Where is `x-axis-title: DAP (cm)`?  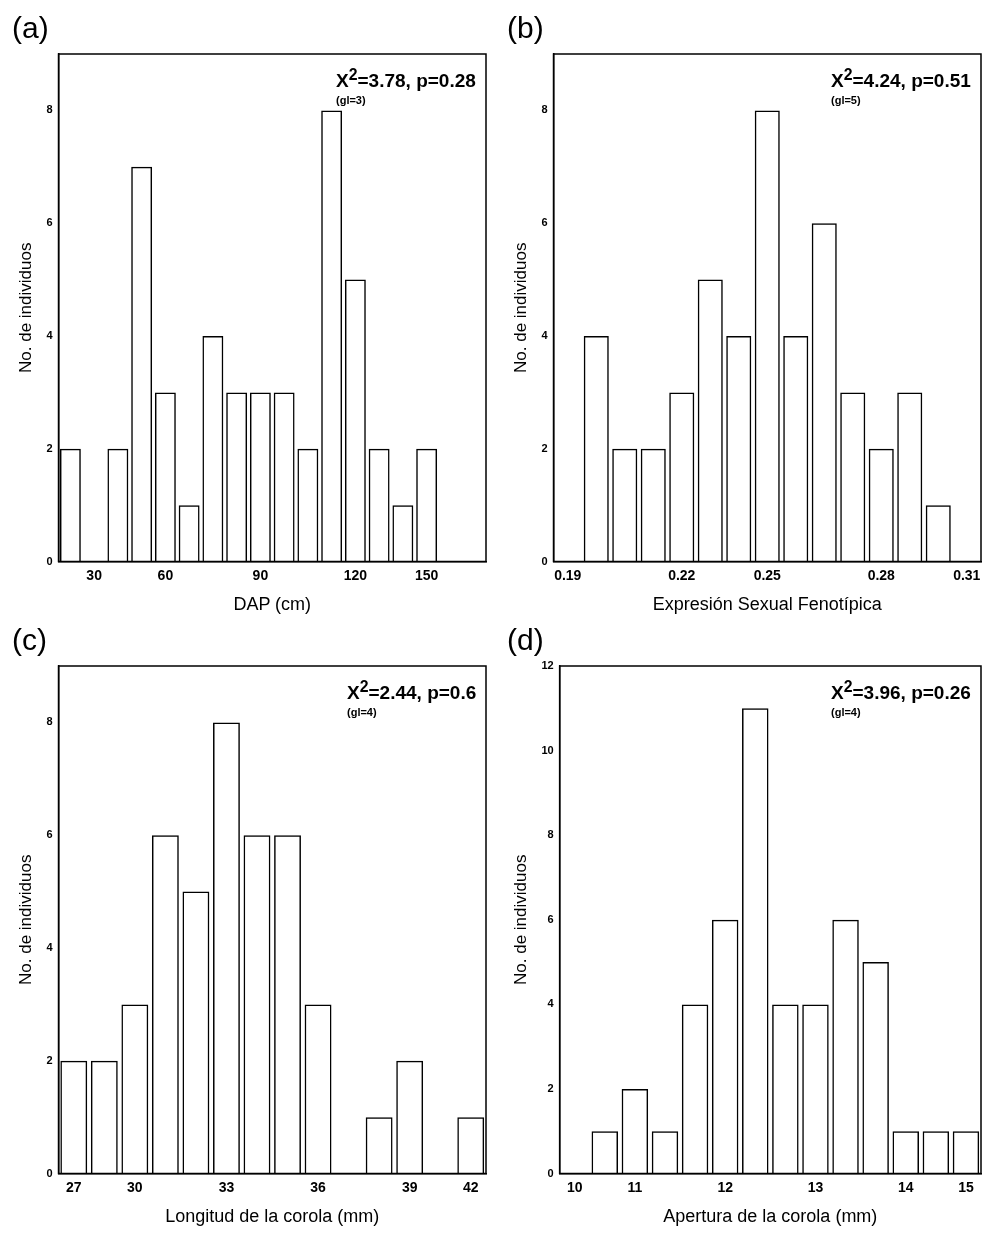
x-axis-title: DAP (cm) is located at coordinates (272, 604).